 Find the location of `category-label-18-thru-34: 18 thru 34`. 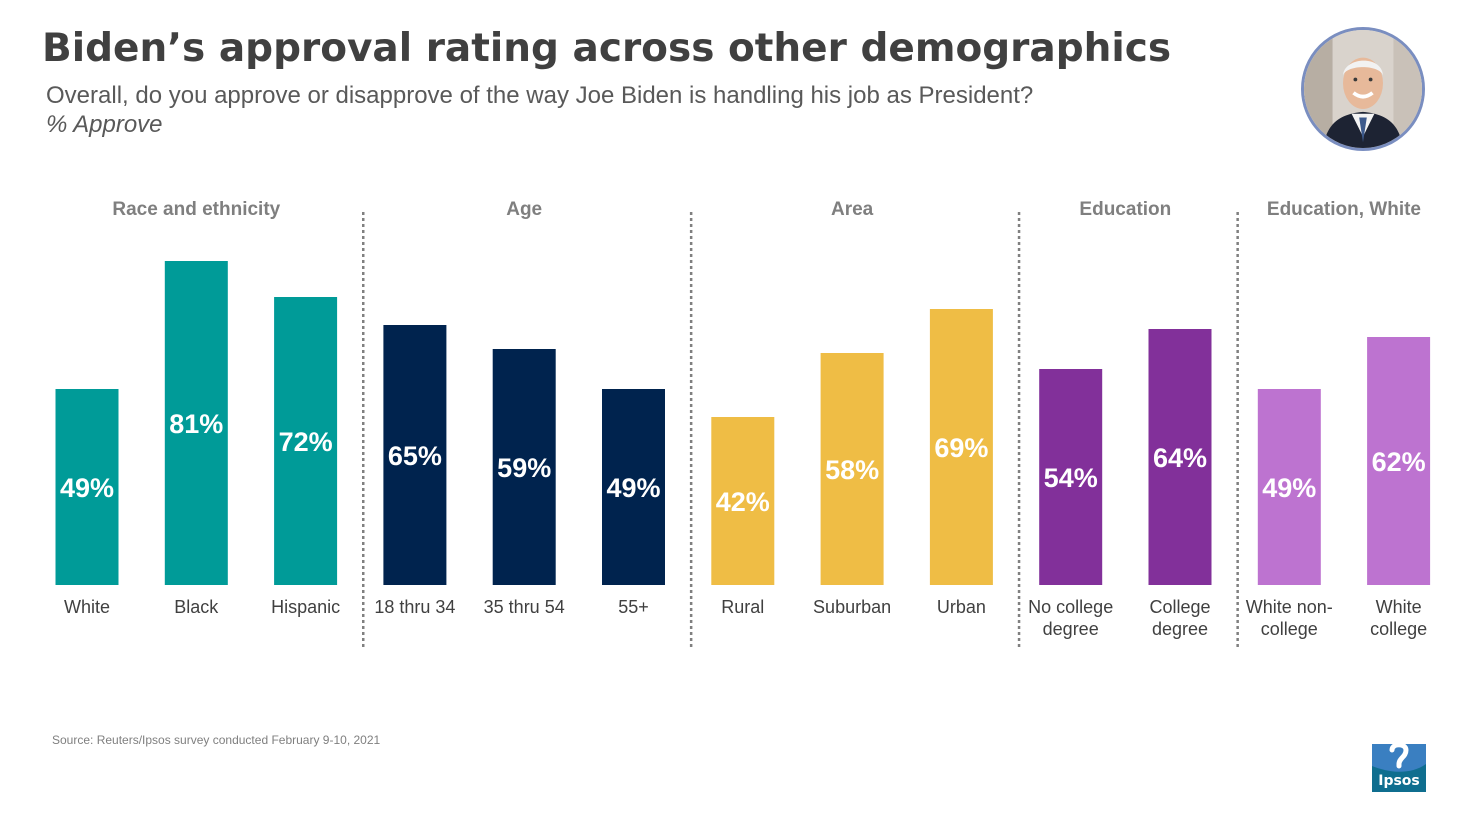

category-label-18-thru-34: 18 thru 34 is located at coordinates (414, 607).